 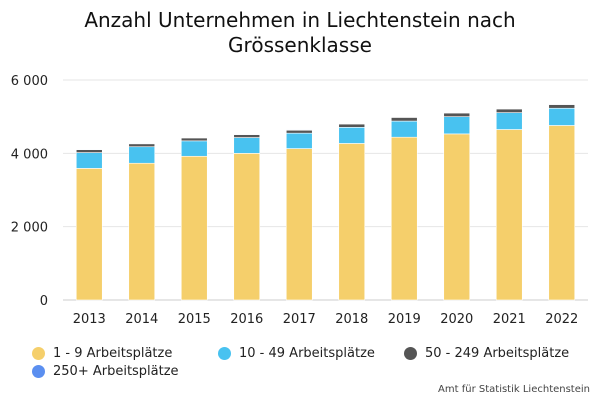 What do you see at coordinates (300, 20) in the screenshot?
I see `chart-title-line-1: Anzahl Unternehmen in Liechtenstein nach` at bounding box center [300, 20].